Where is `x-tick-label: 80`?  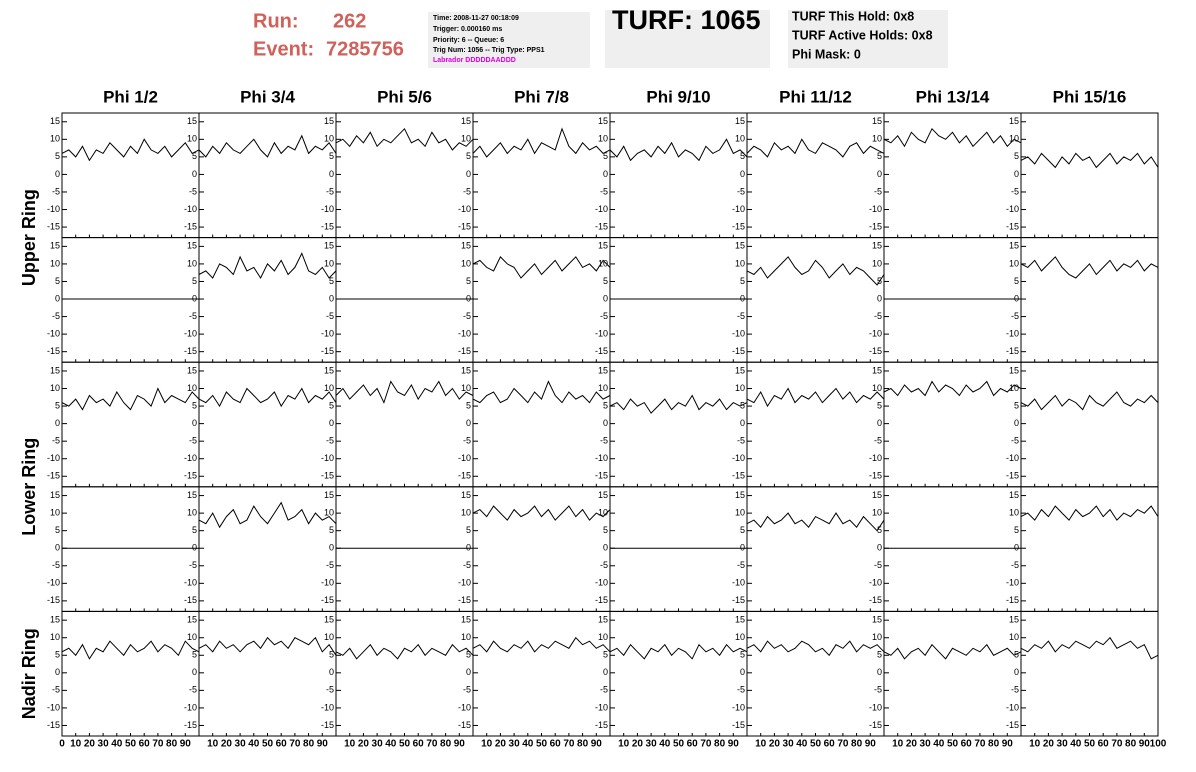 x-tick-label: 80 is located at coordinates (446, 744).